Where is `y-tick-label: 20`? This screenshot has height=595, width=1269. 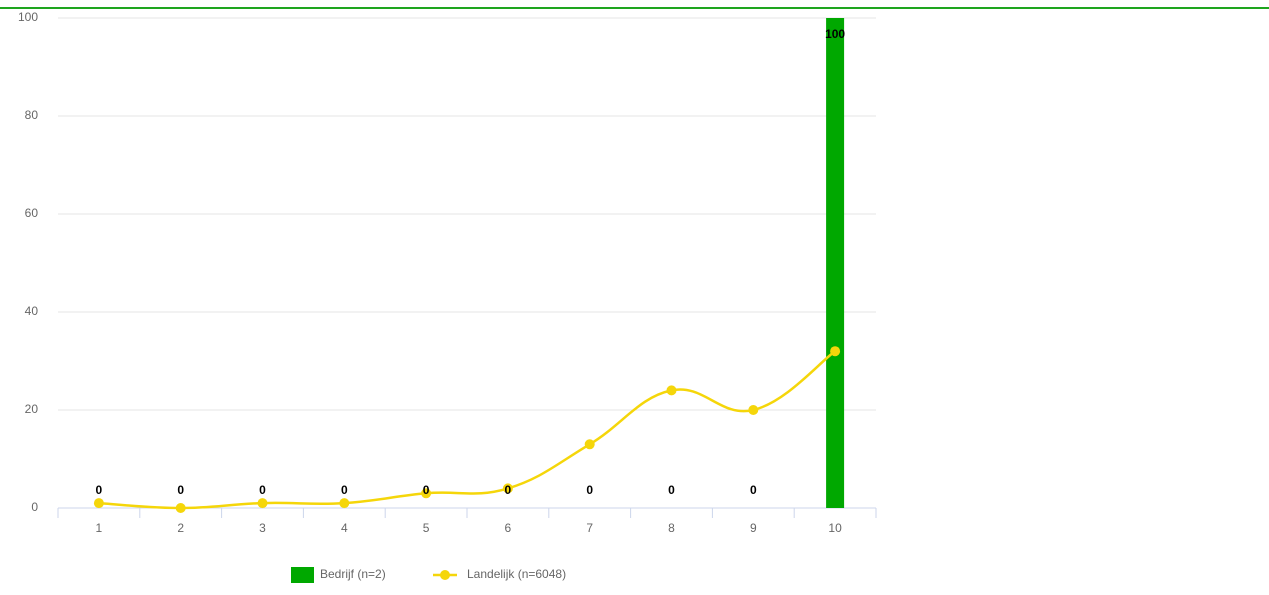 y-tick-label: 20 is located at coordinates (32, 409).